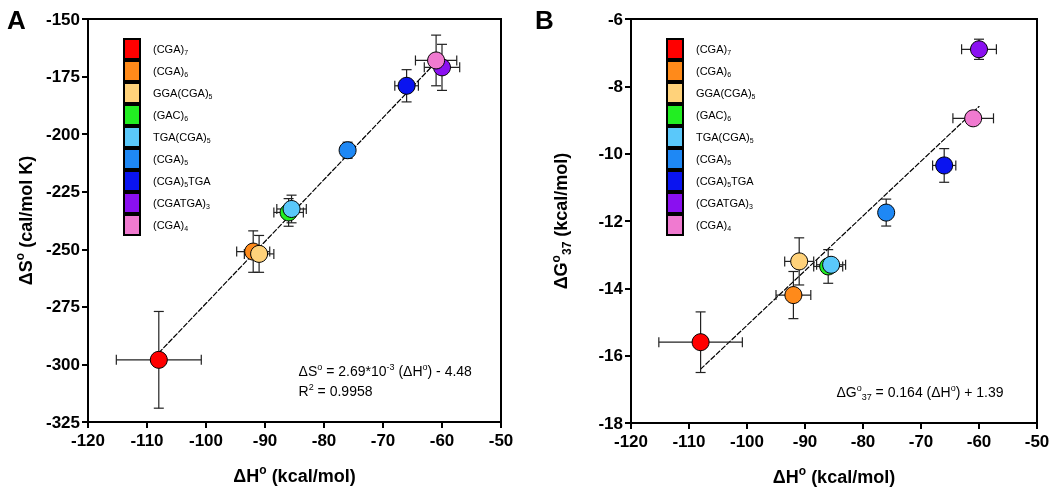  Describe the element at coordinates (610, 221) in the screenshot. I see `y-tick-label: -12` at that location.